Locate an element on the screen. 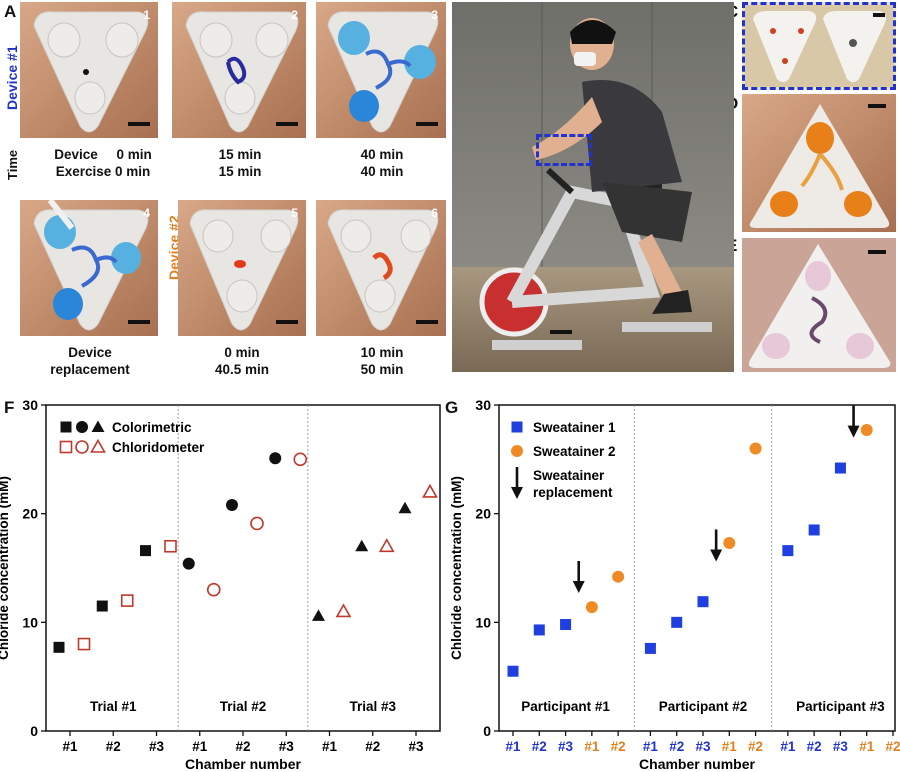 This screenshot has width=900, height=772. device-orange-image is located at coordinates (819, 163).